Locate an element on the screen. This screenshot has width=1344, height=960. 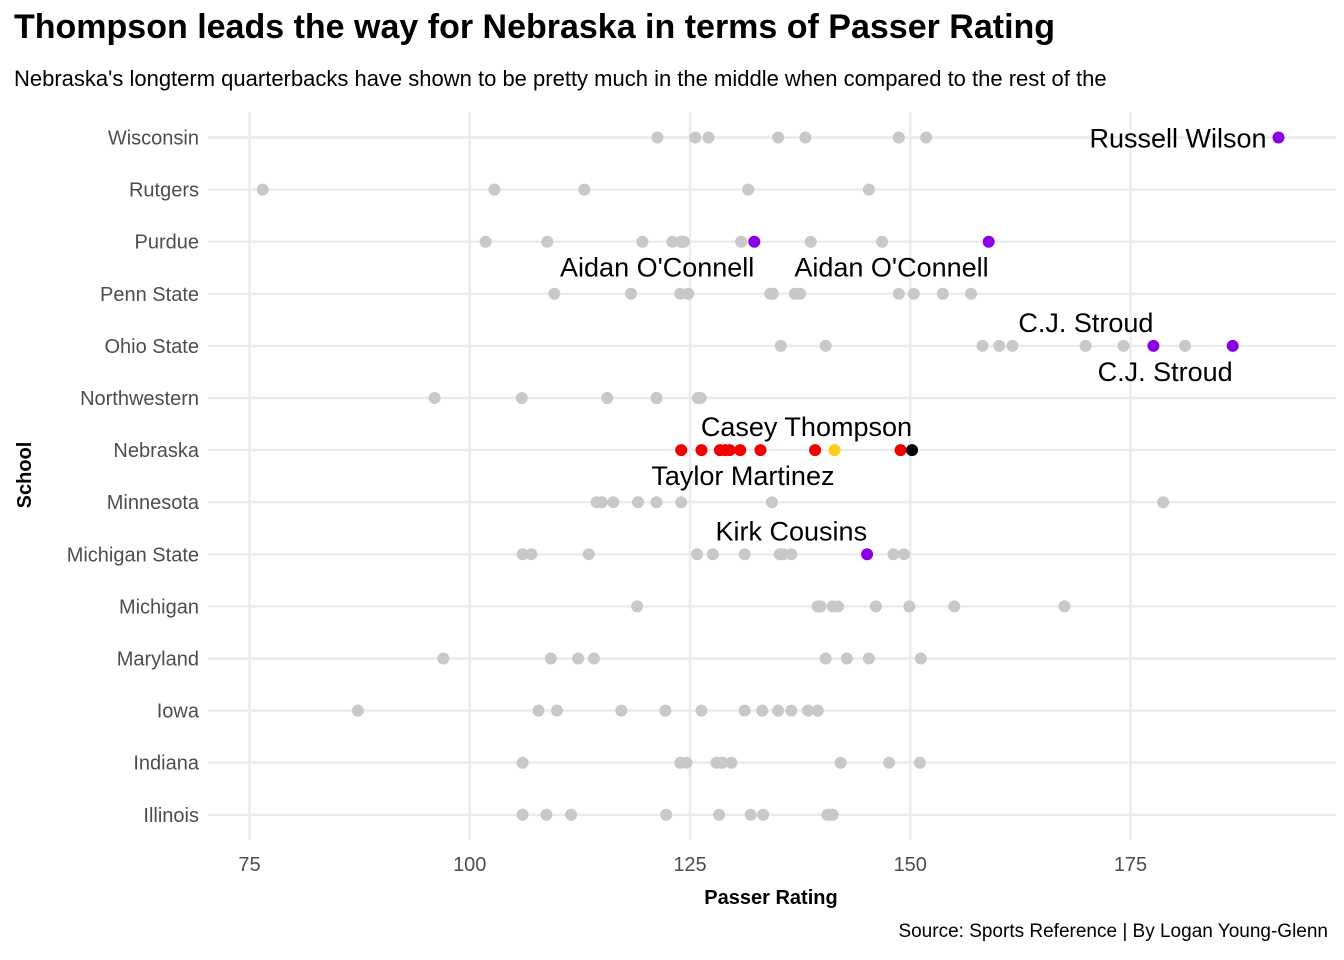
y-tick-minnesota: Minnesota is located at coordinates (153, 503).